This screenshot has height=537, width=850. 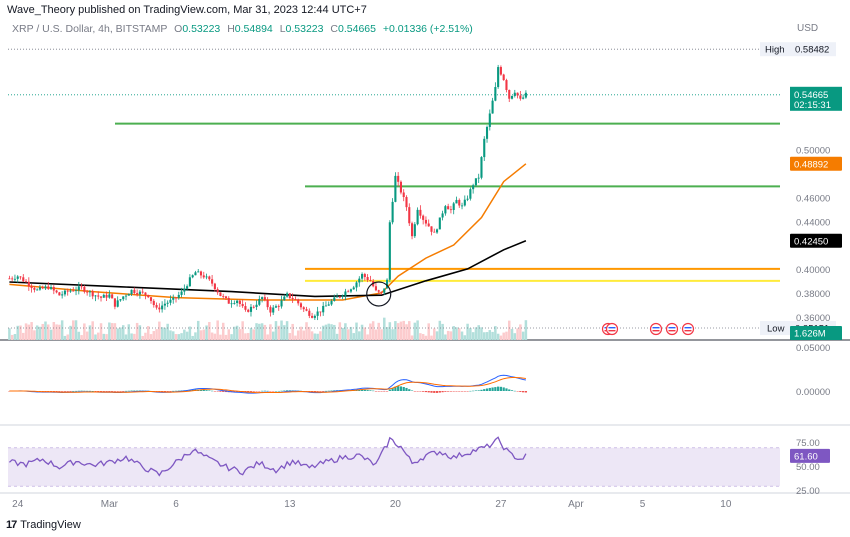 I want to click on tradingview-footer: 17 TradingView, so click(x=43, y=525).